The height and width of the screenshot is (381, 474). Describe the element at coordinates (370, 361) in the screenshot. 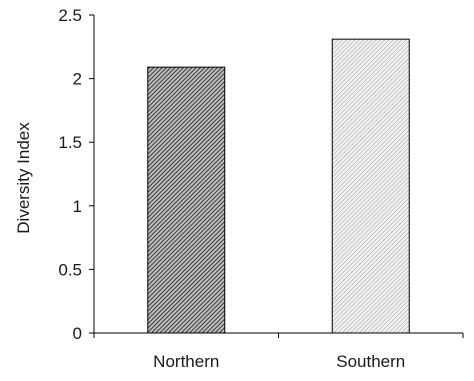

I see `x-tick-label: Southern` at that location.